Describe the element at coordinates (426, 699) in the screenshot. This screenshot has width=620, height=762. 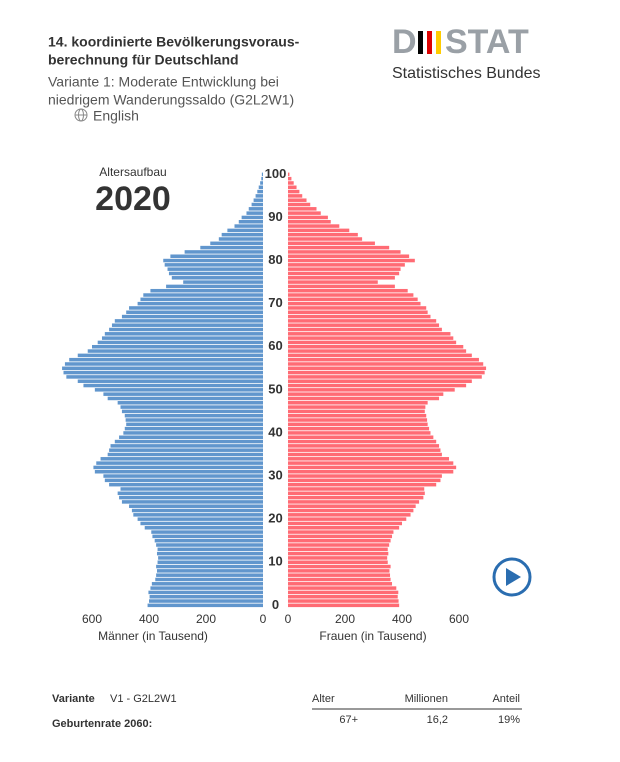
I see `table-header: Millionen` at that location.